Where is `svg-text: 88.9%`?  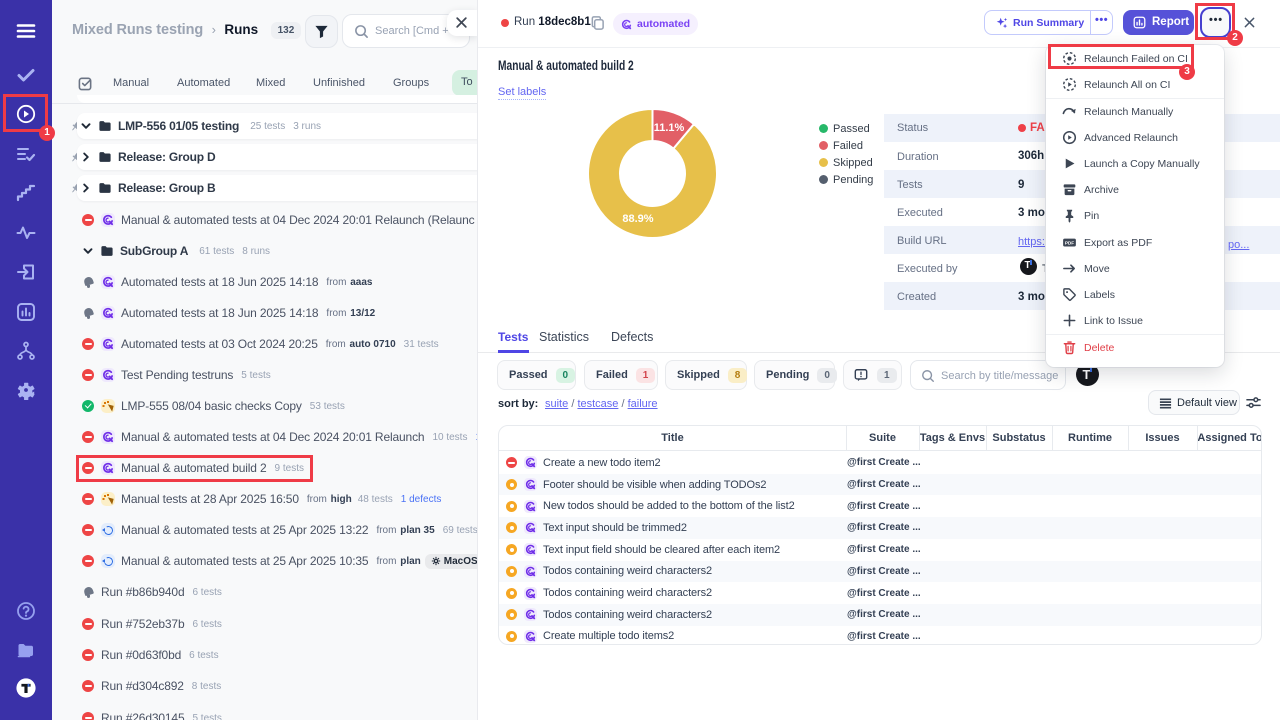 svg-text: 88.9% is located at coordinates (637, 219).